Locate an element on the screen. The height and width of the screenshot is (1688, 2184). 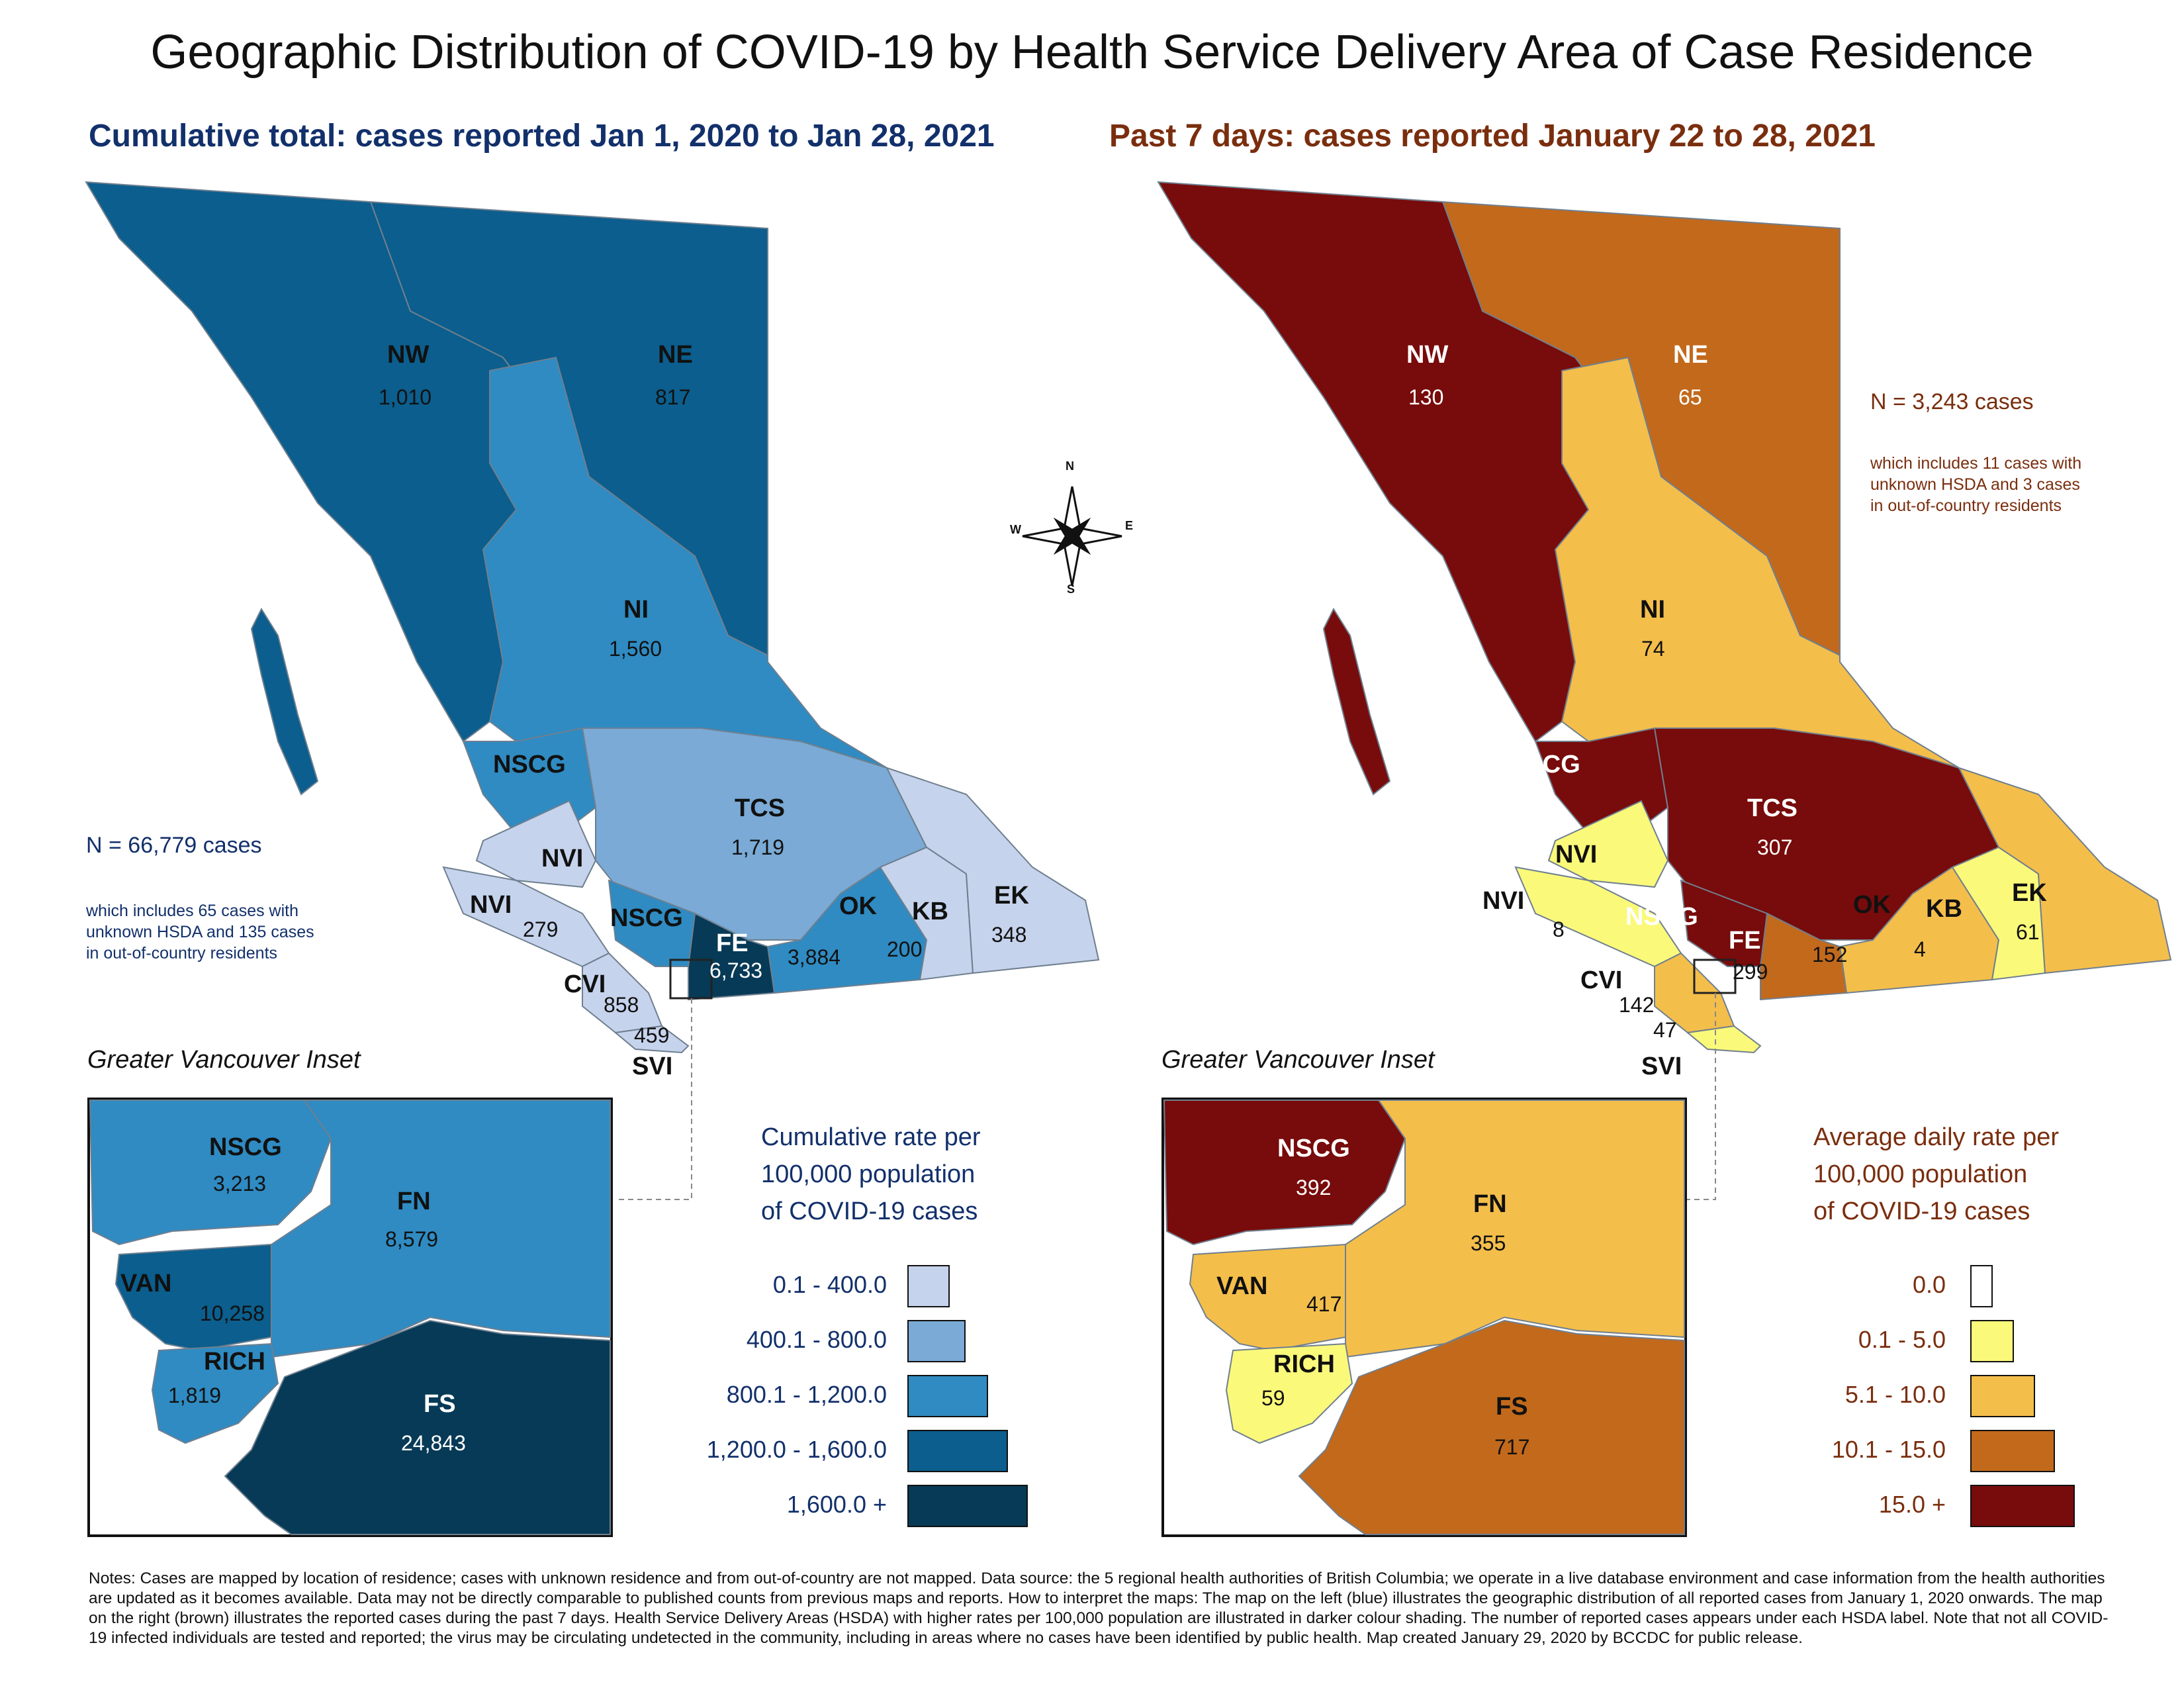
left-inset-map is located at coordinates (350, 1317).